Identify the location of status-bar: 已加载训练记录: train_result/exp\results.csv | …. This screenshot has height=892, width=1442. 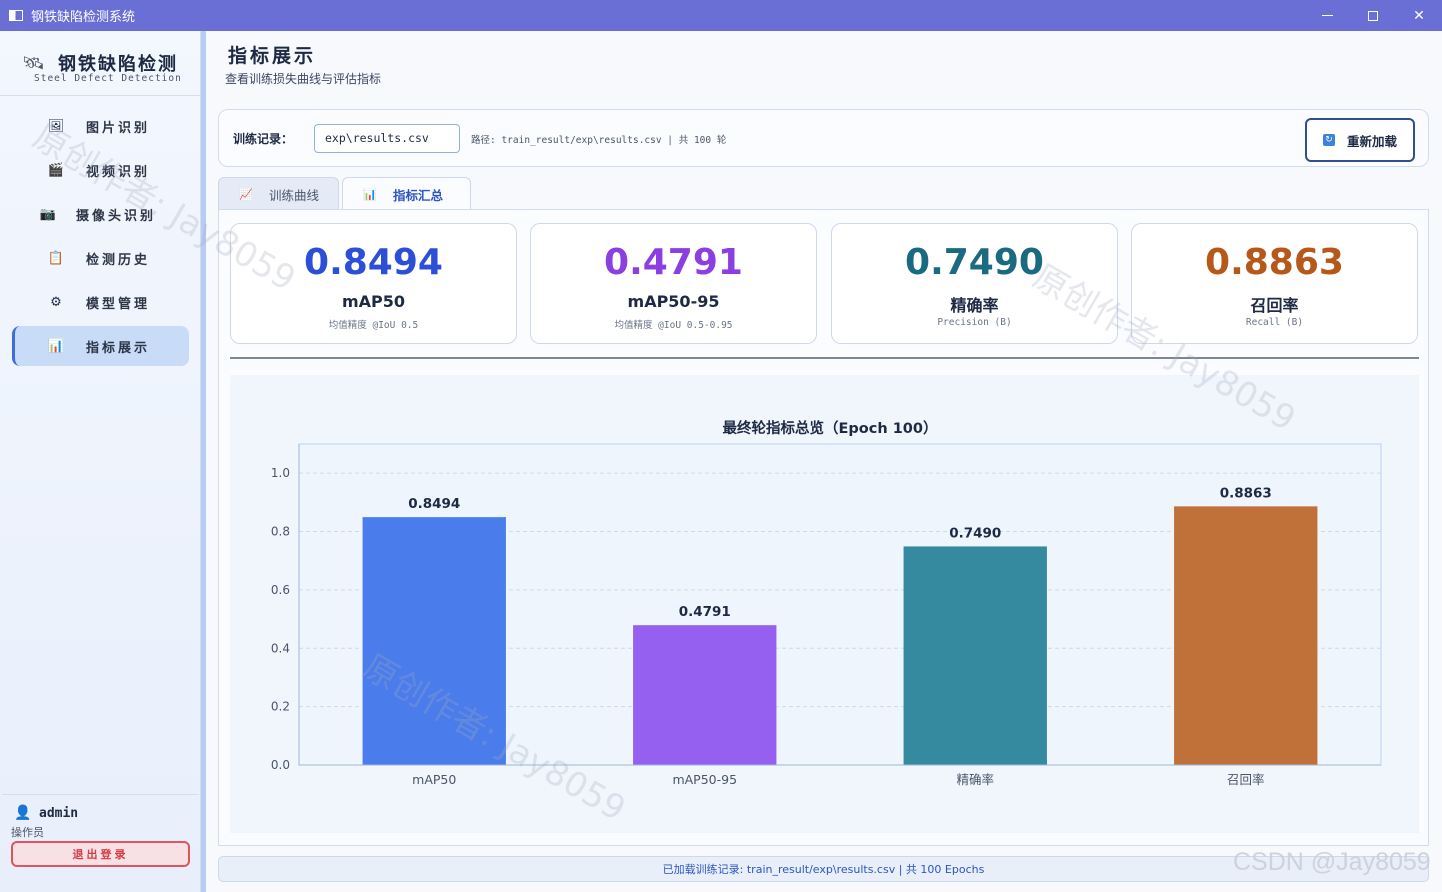
(823, 869).